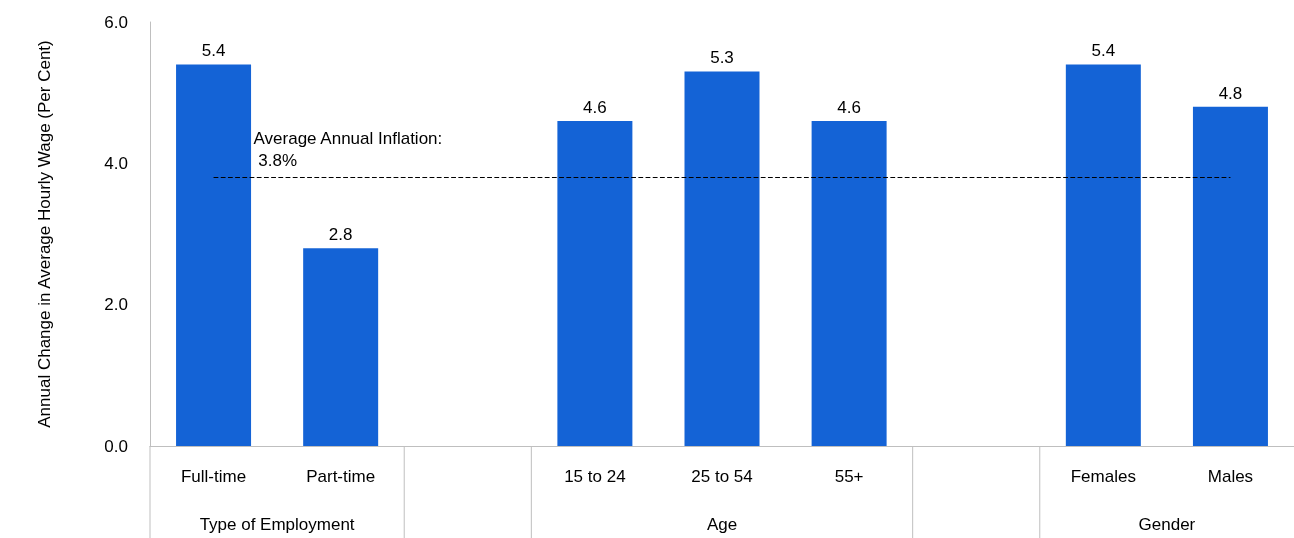 This screenshot has height=538, width=1294. What do you see at coordinates (348, 149) in the screenshot?
I see `ref-line-label: Average Annual Inflation: 3.8%` at bounding box center [348, 149].